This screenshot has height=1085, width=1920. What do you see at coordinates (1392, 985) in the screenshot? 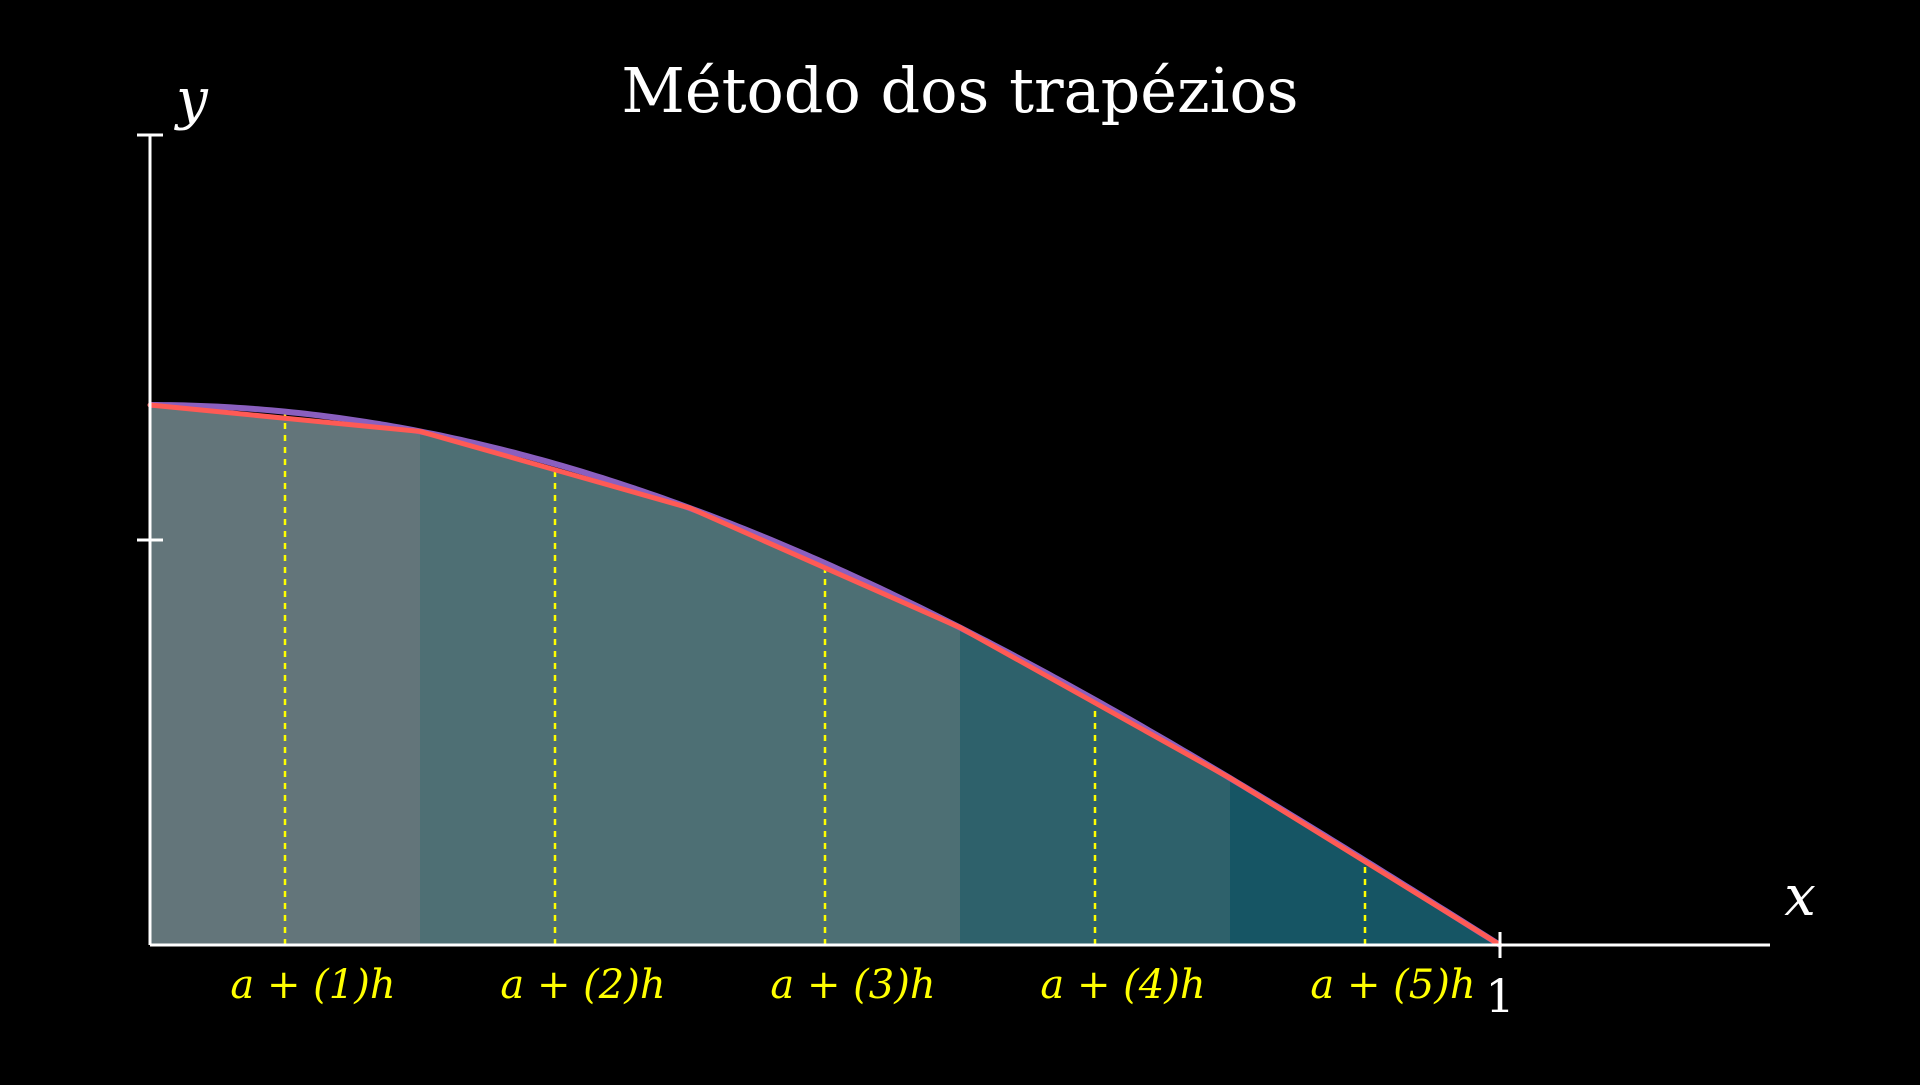
I see `node-label: a + (5)h` at bounding box center [1392, 985].